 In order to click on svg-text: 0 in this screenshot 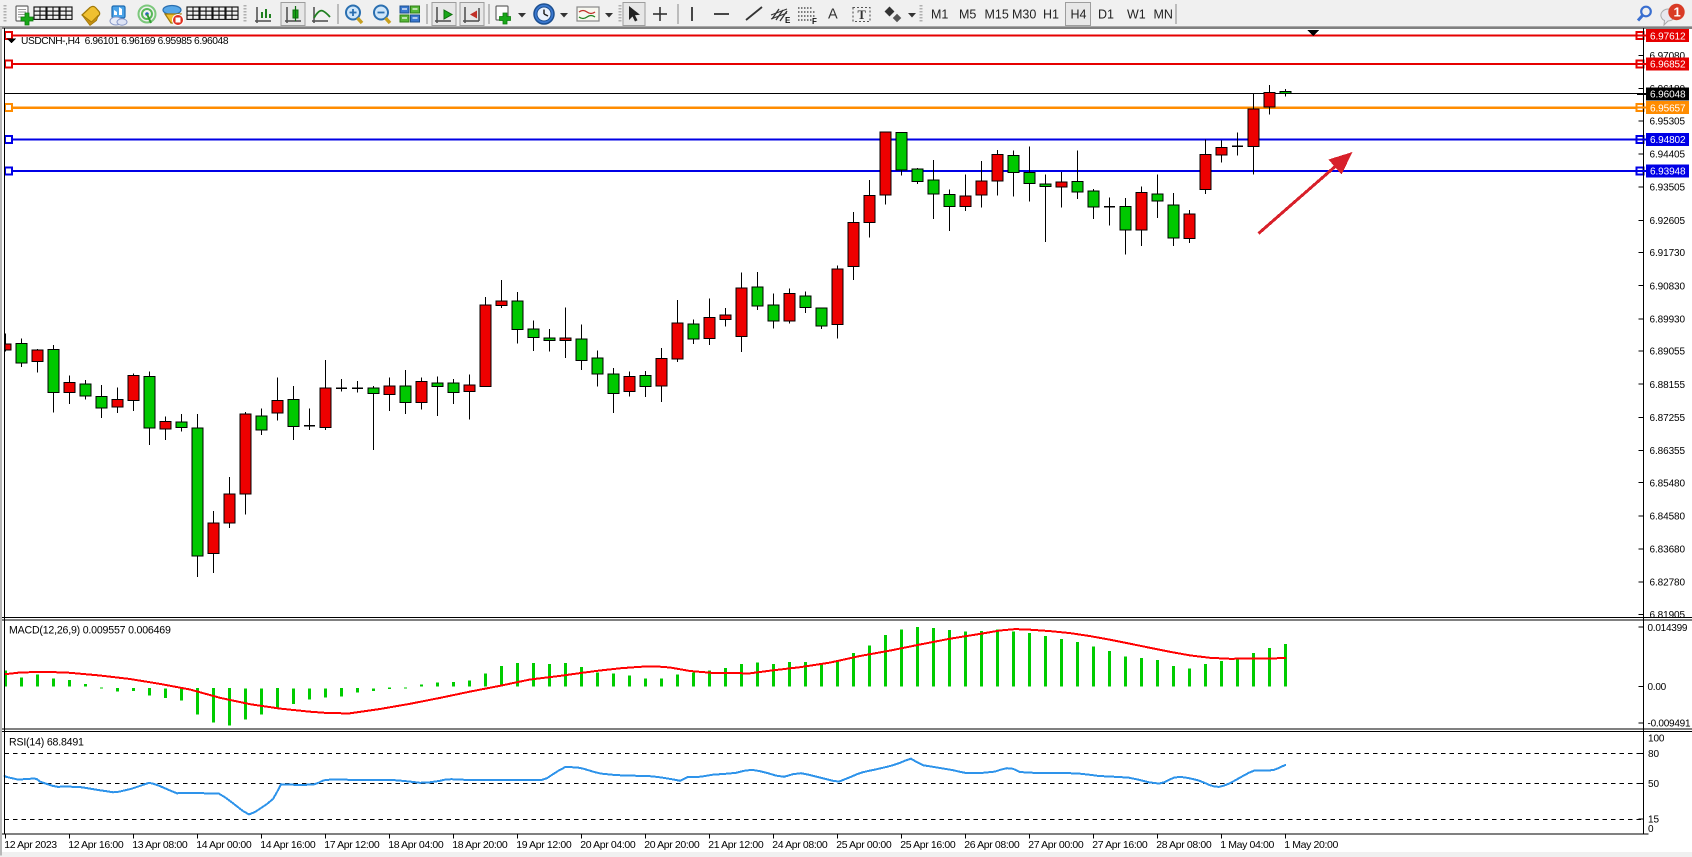, I will do `click(1651, 829)`.